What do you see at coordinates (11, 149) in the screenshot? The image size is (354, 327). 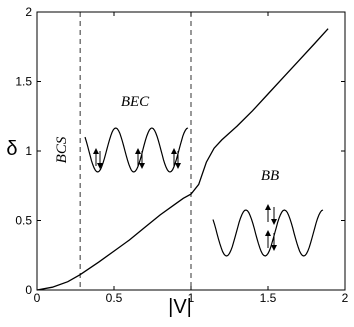 I see `y-axis-label: δ` at bounding box center [11, 149].